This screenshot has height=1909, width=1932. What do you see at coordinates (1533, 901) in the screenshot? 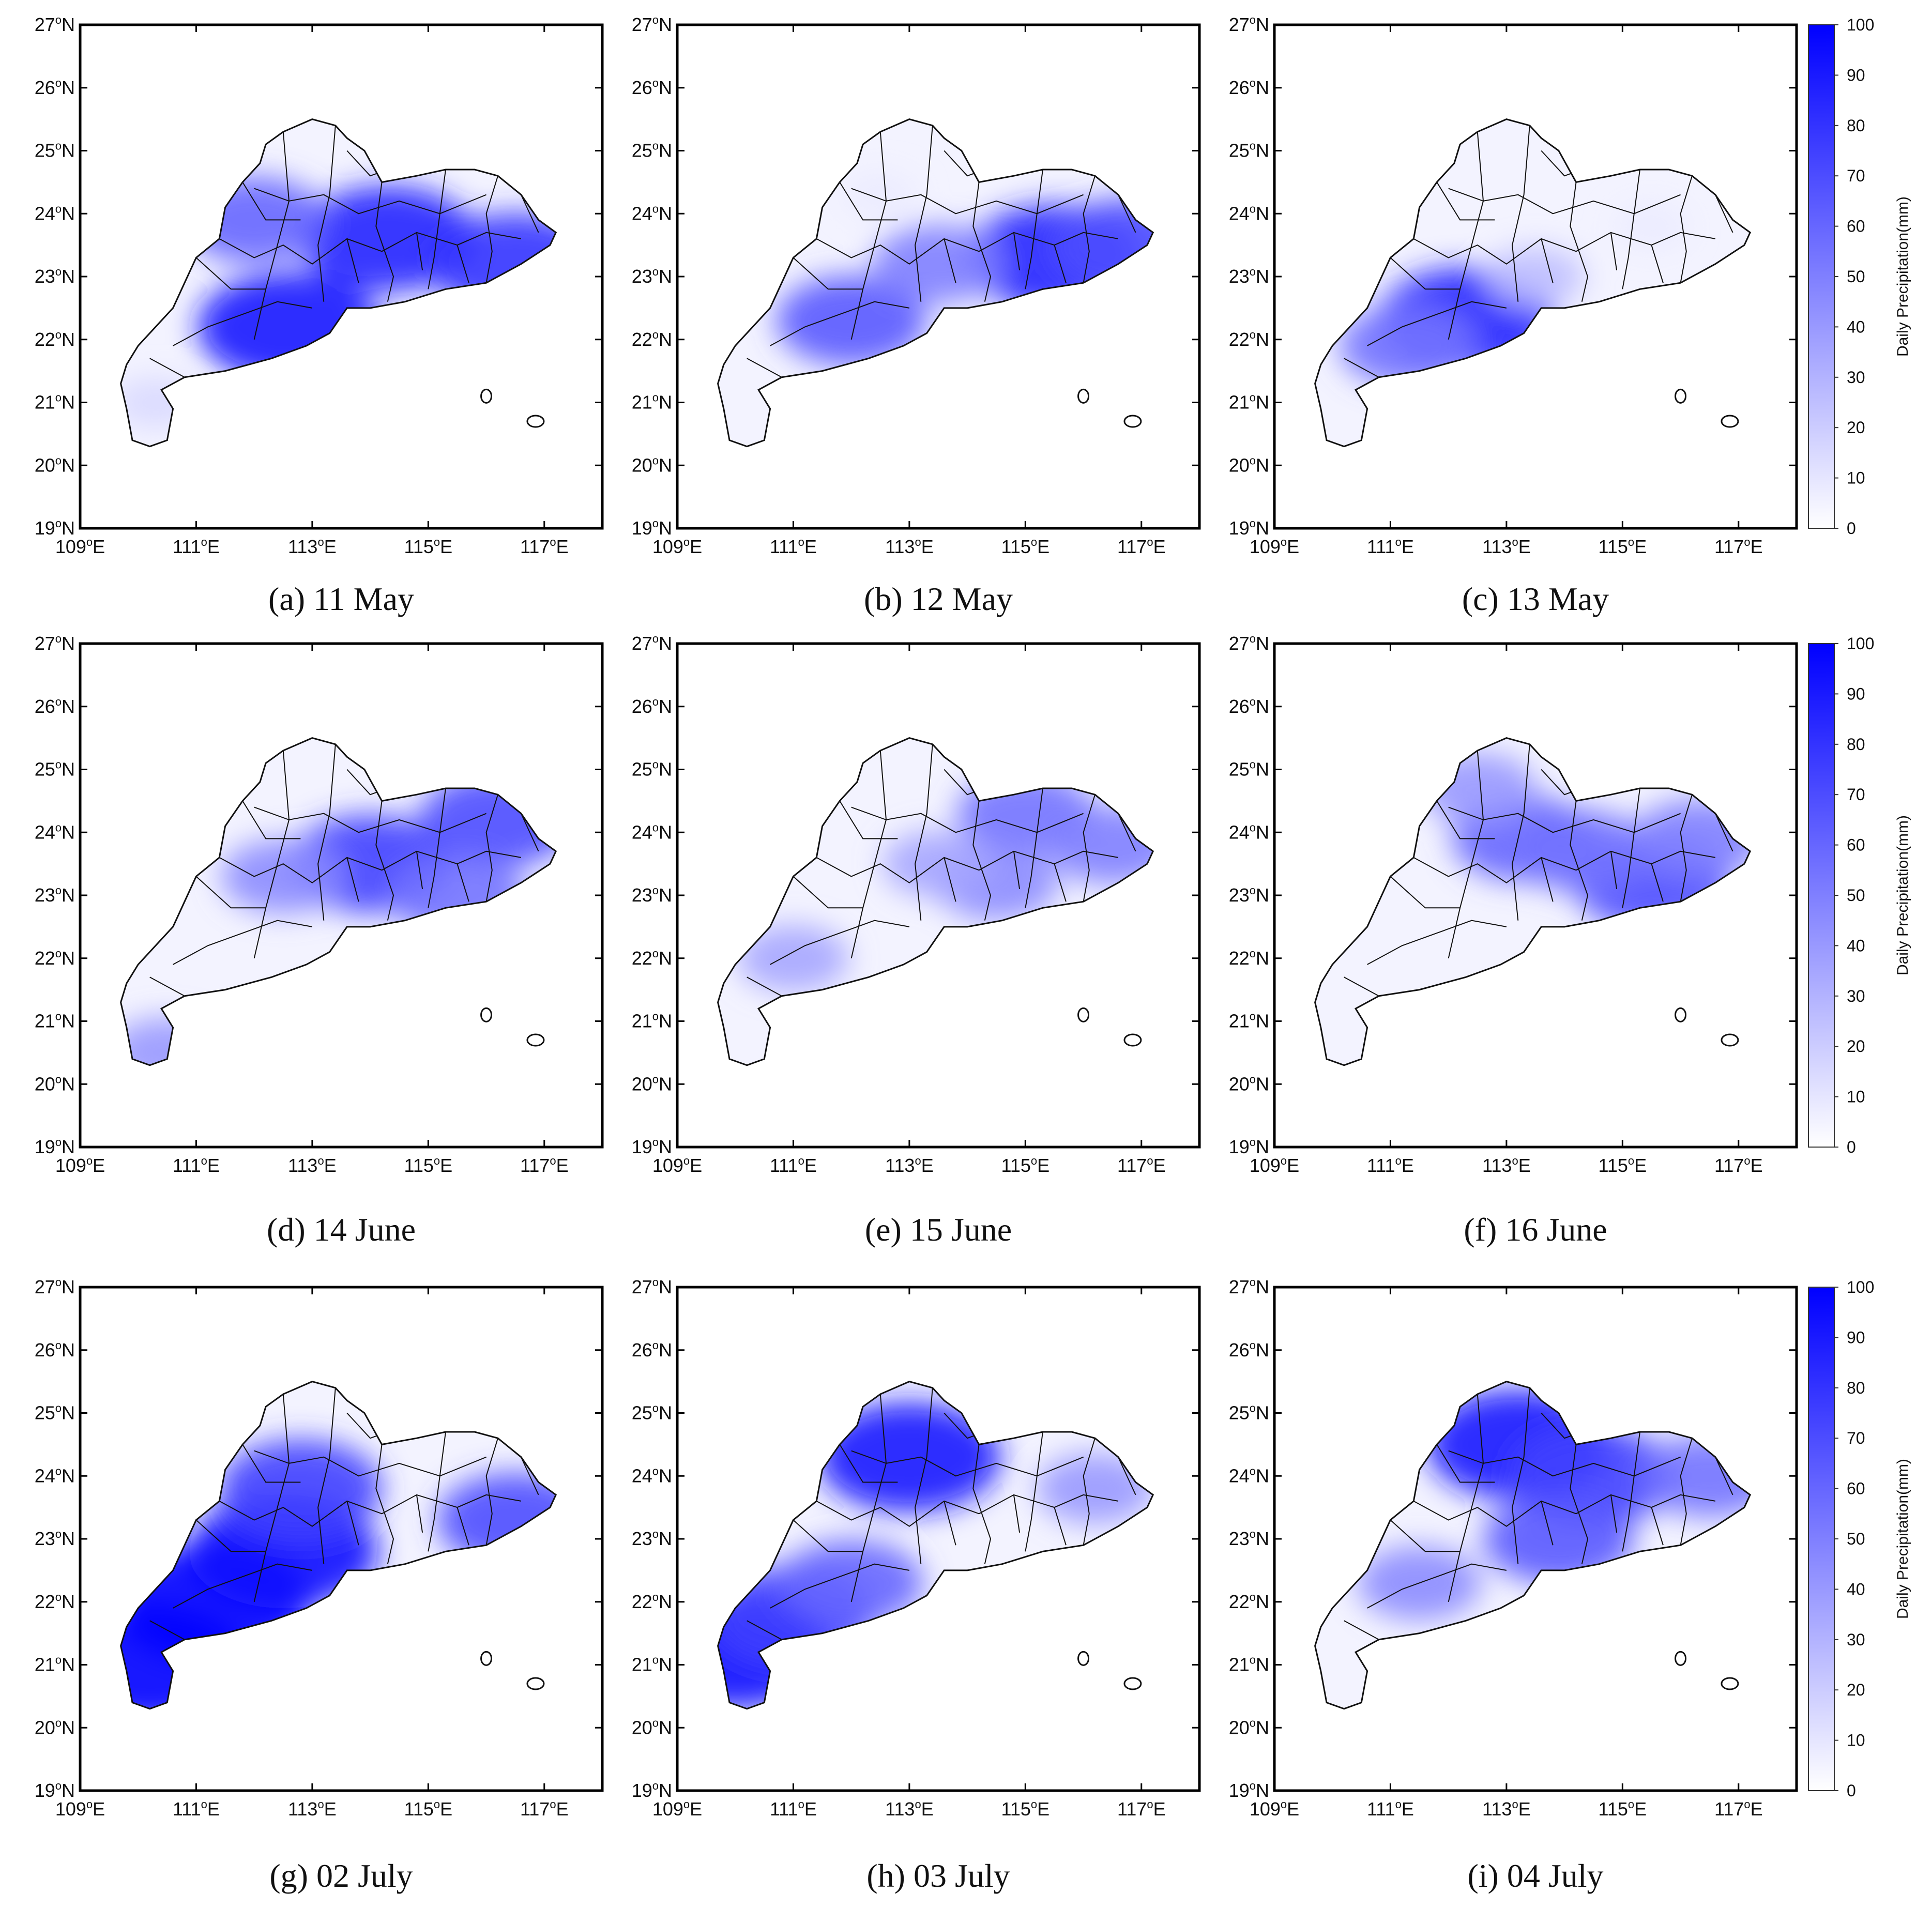
I see `province-outline` at bounding box center [1533, 901].